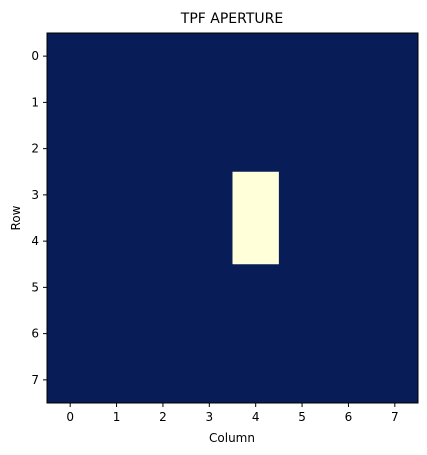  Describe the element at coordinates (209, 56) in the screenshot. I see `heatmap-cell-r0-c3` at that location.